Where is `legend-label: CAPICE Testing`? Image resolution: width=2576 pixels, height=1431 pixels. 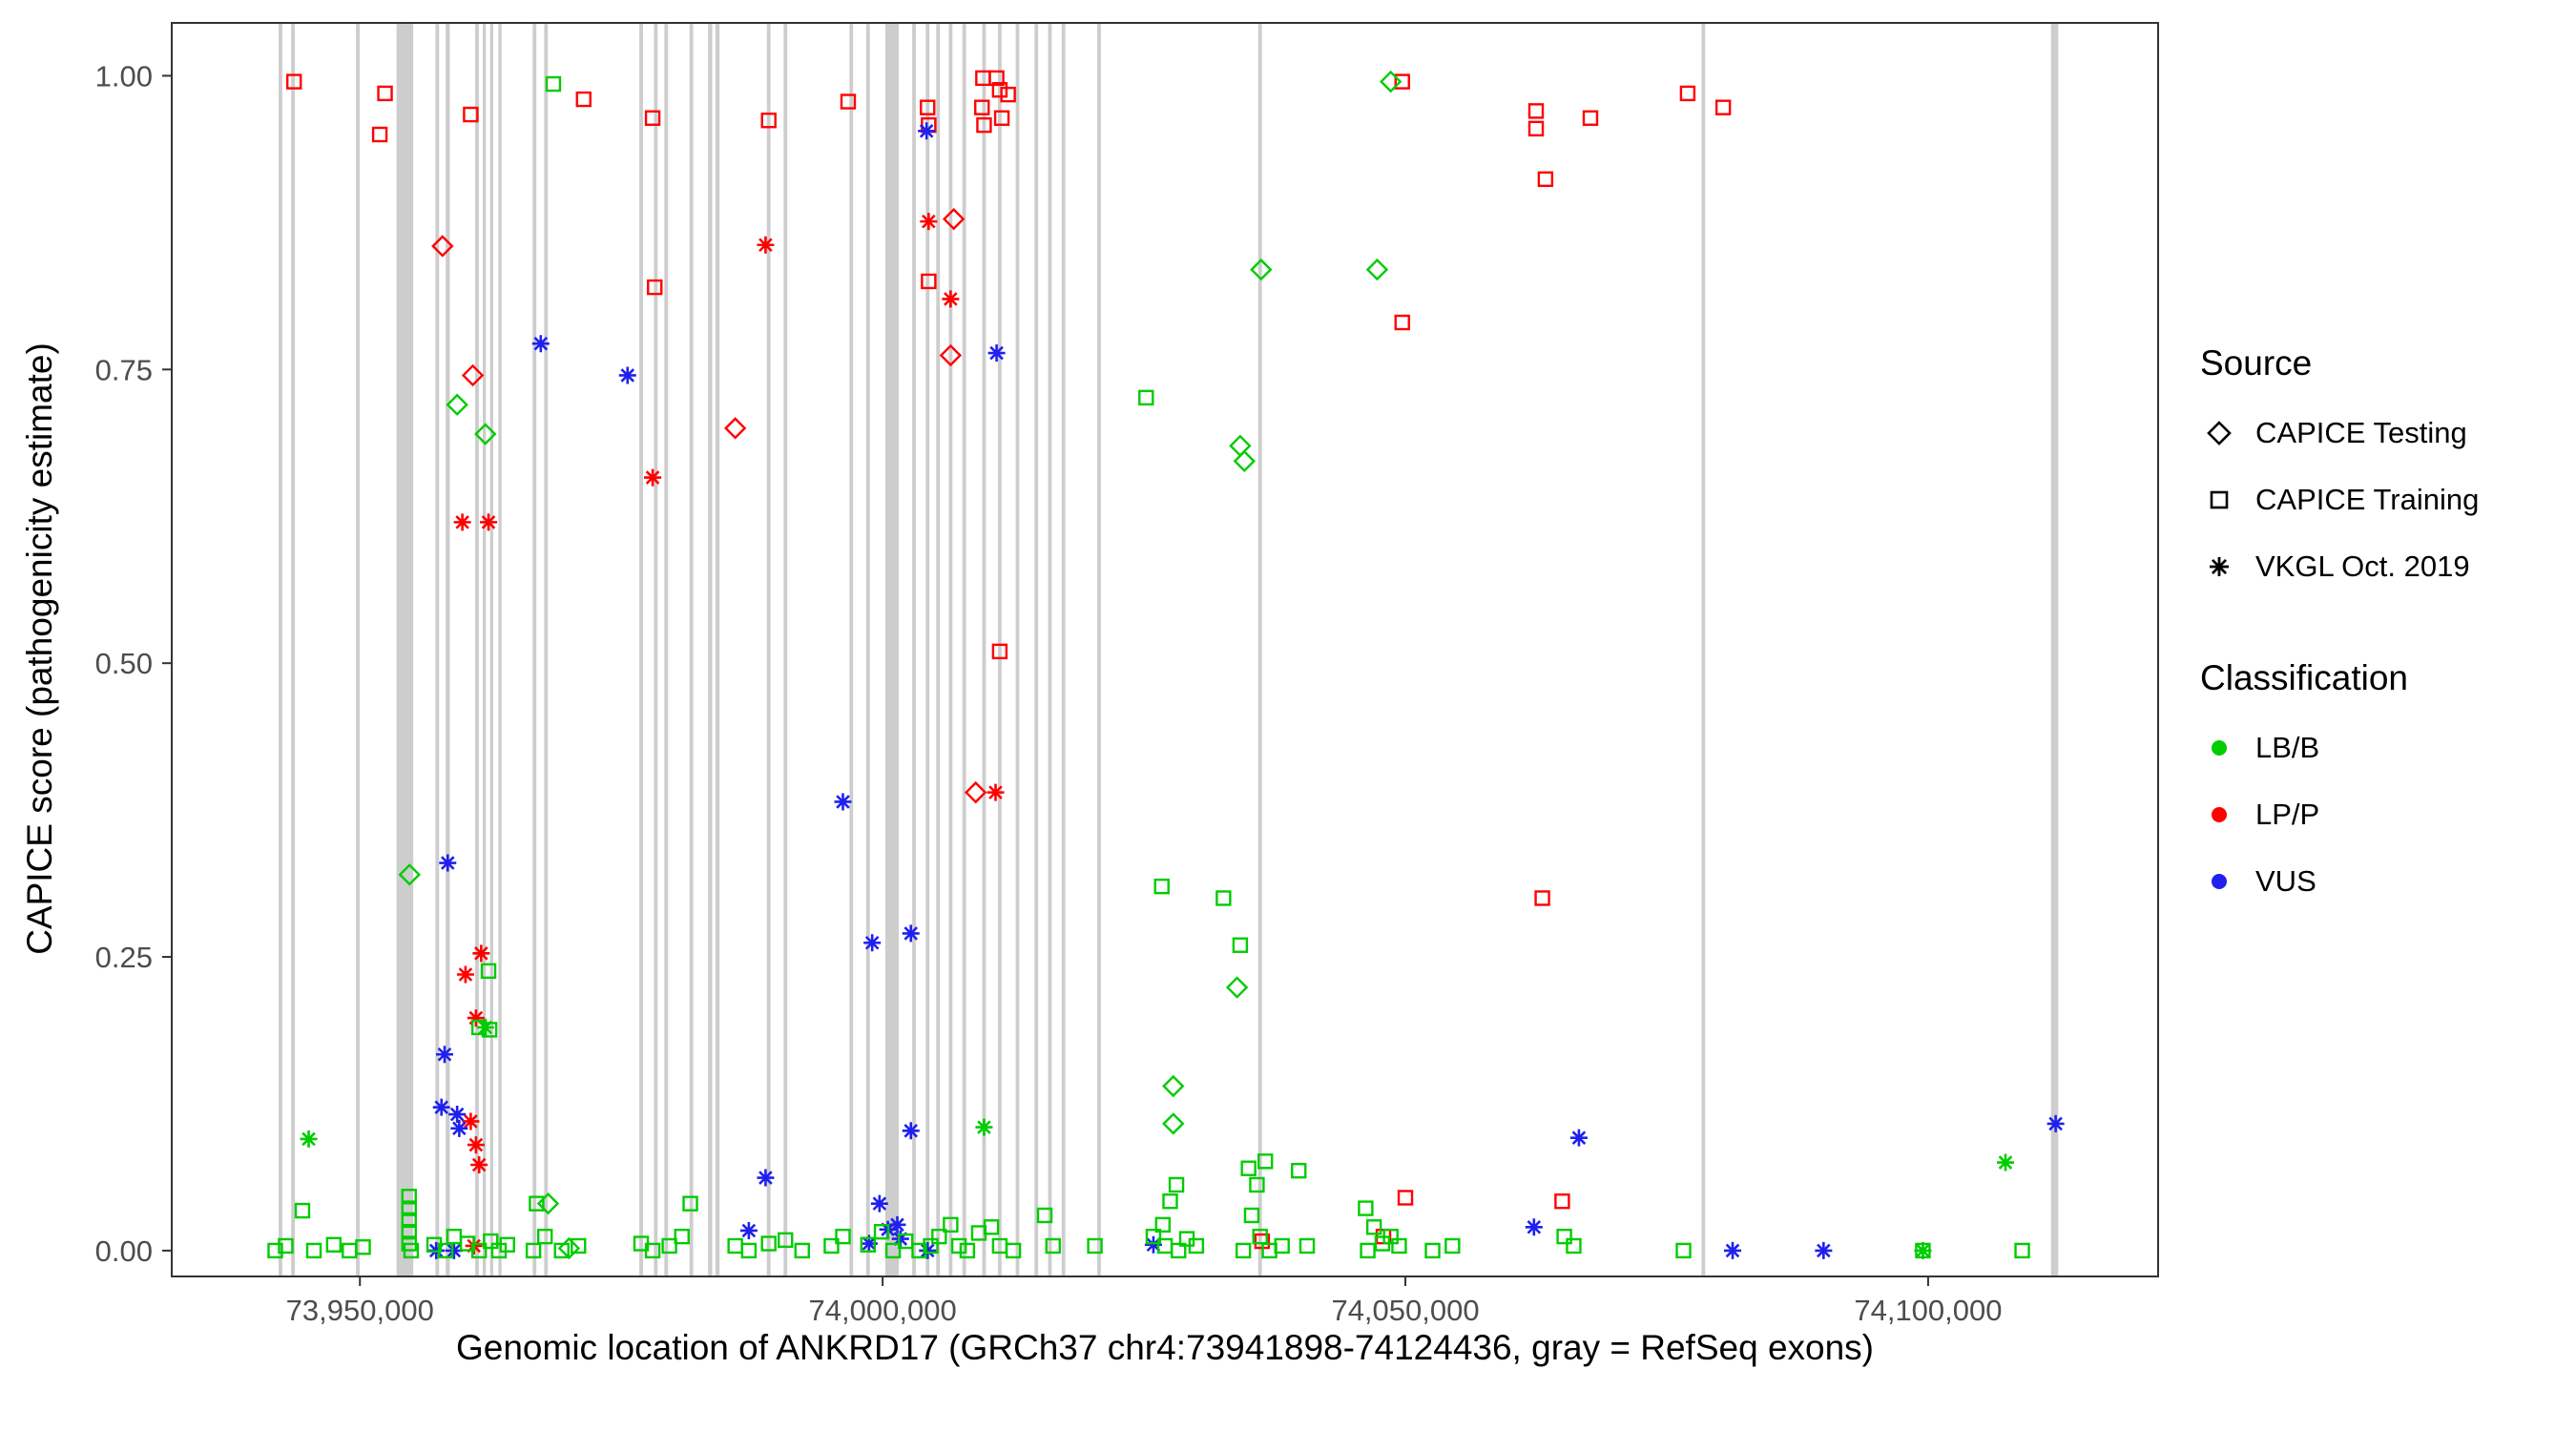 legend-label: CAPICE Testing is located at coordinates (2361, 433).